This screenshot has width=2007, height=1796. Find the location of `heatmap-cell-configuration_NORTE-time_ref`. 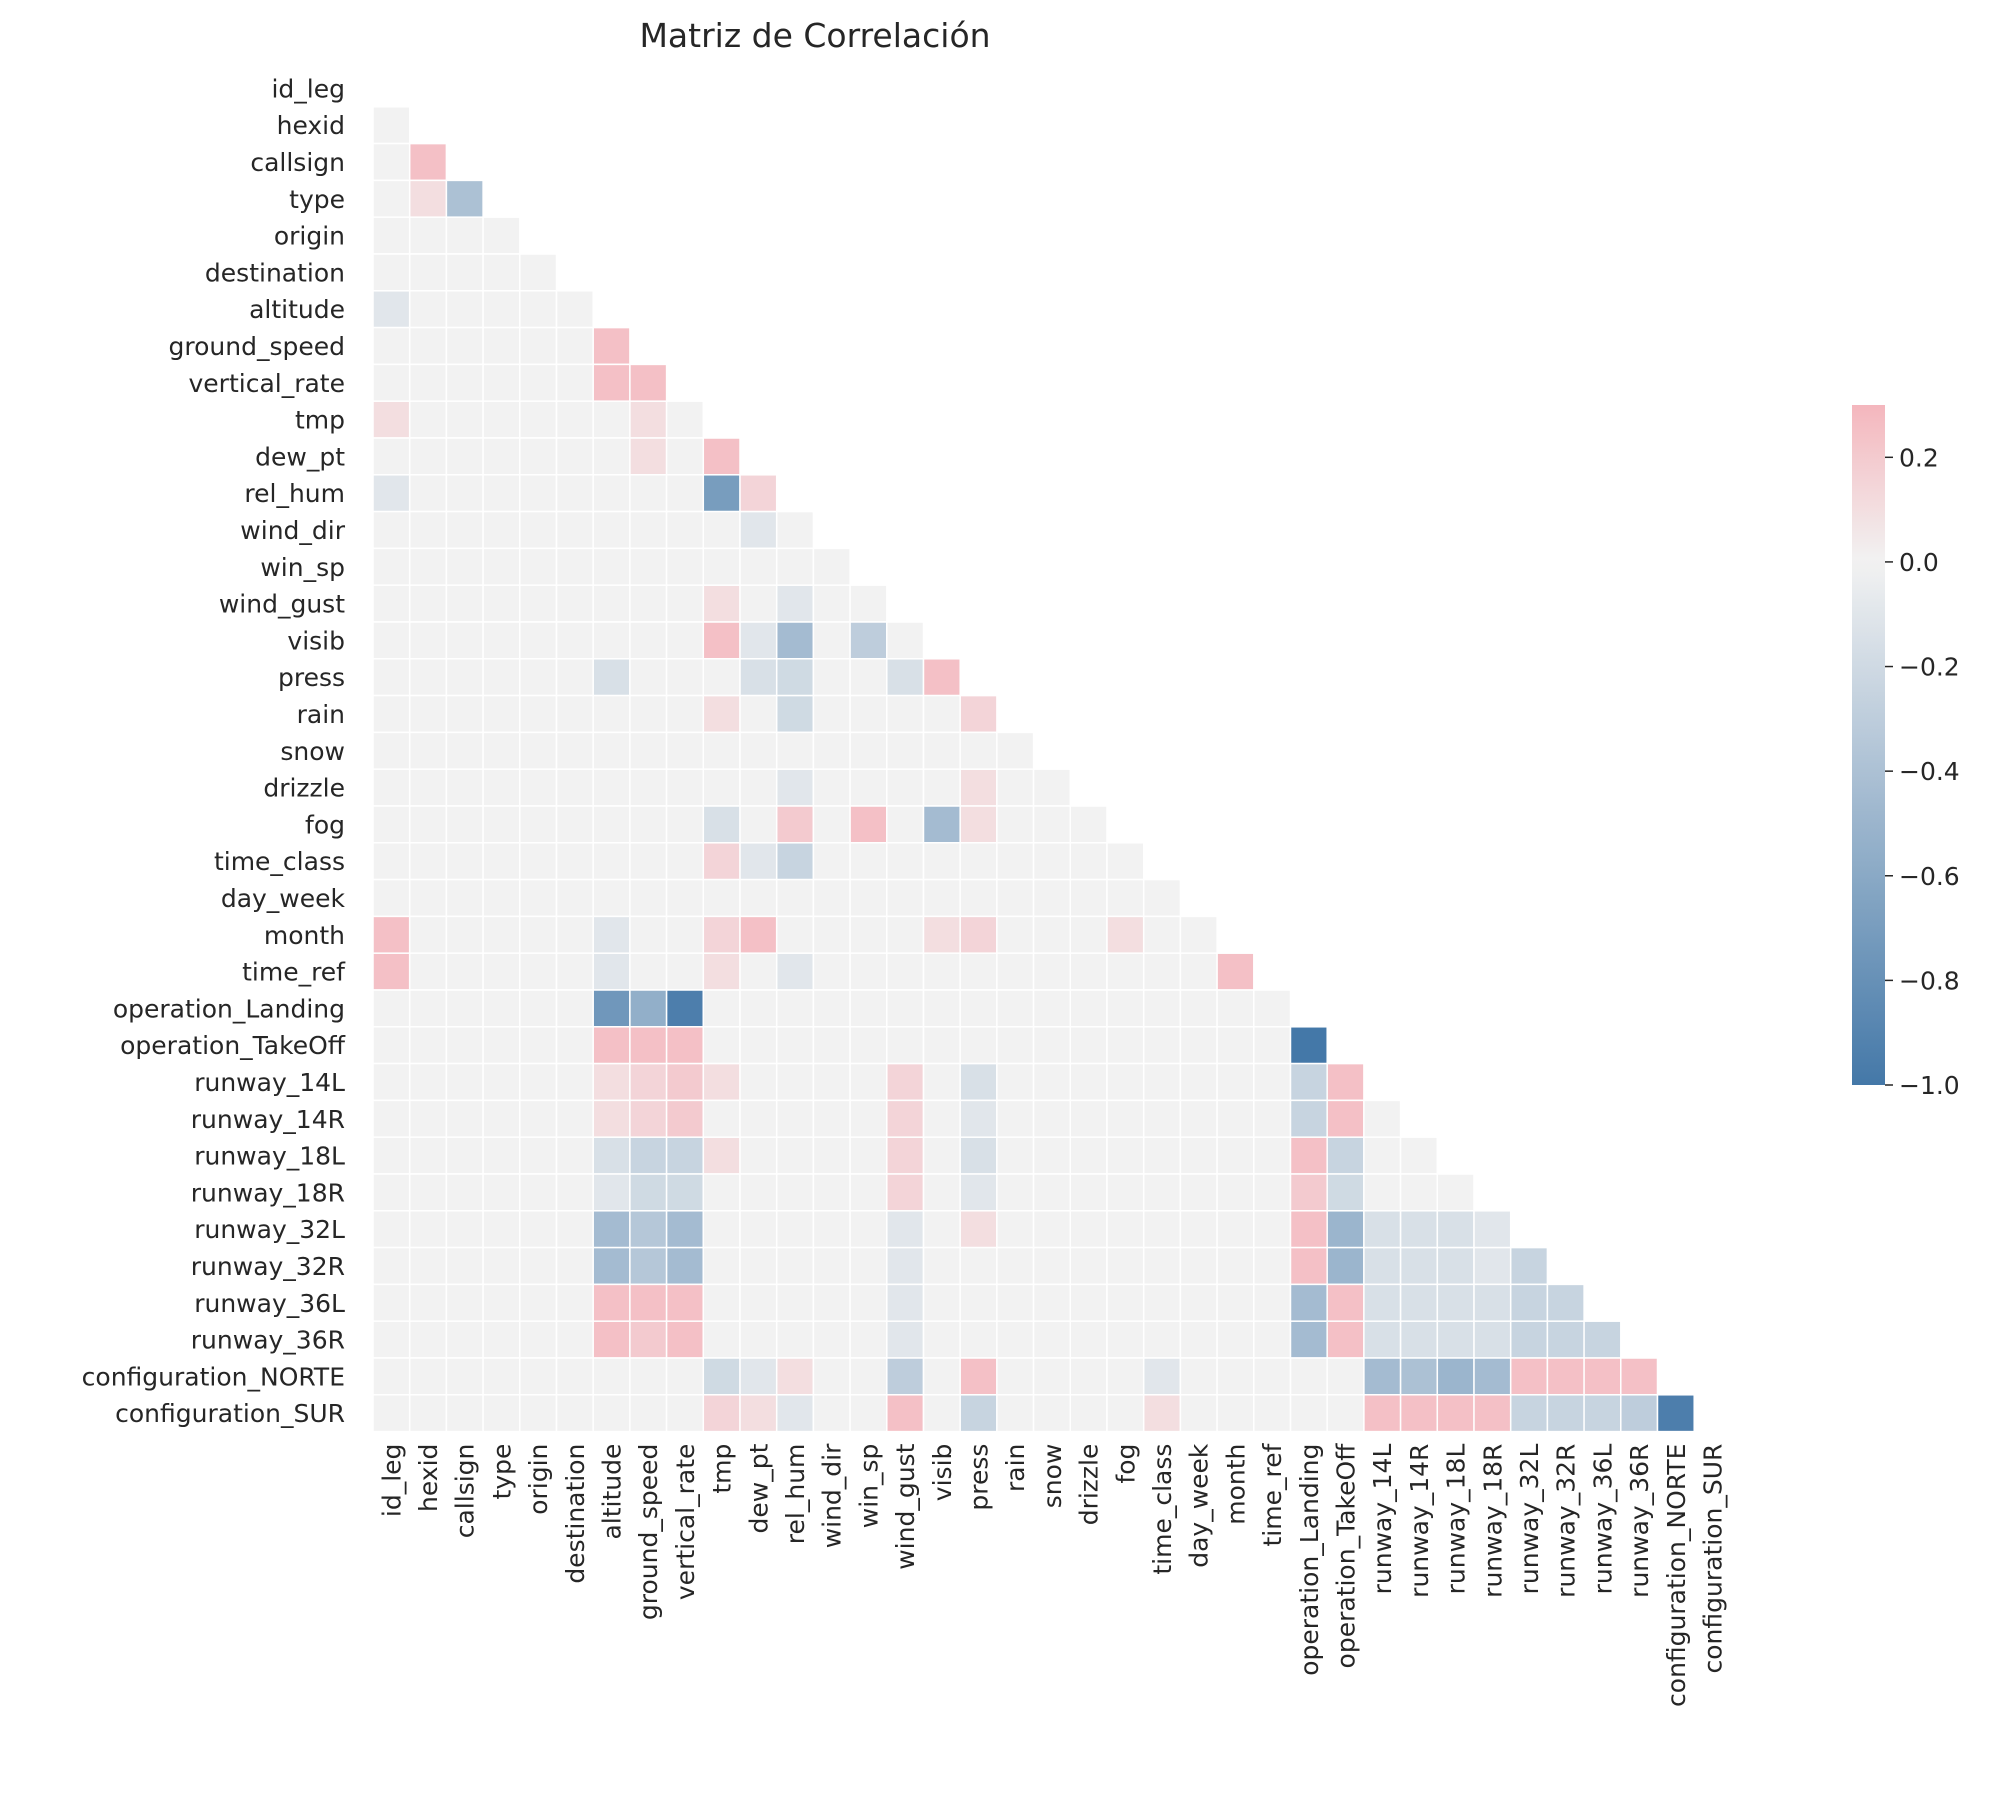

heatmap-cell-configuration_NORTE-time_ref is located at coordinates (1272, 1376).